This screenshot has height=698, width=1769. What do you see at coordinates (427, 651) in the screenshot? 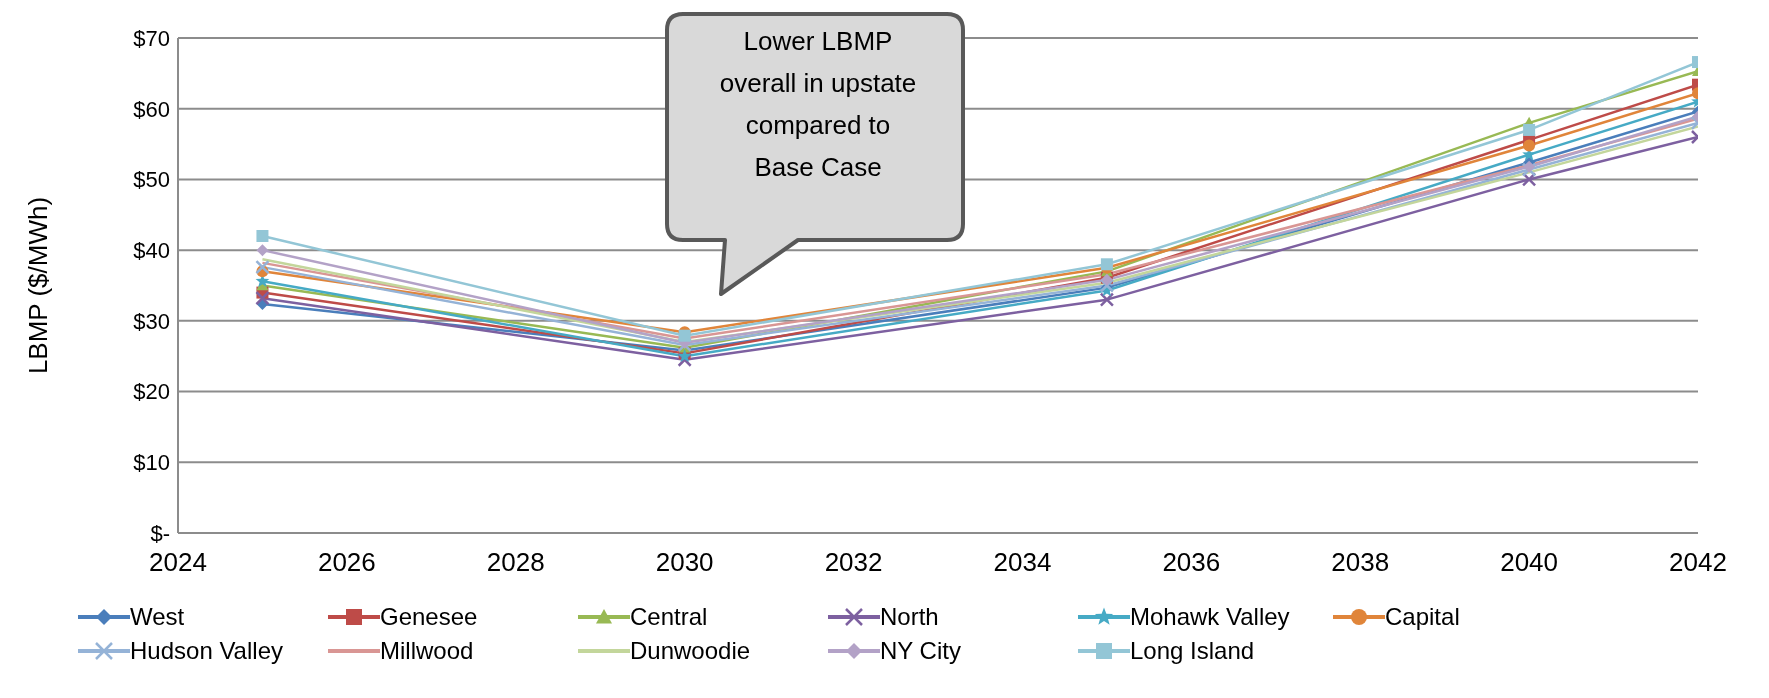
I see `legend-label: Millwood` at bounding box center [427, 651].